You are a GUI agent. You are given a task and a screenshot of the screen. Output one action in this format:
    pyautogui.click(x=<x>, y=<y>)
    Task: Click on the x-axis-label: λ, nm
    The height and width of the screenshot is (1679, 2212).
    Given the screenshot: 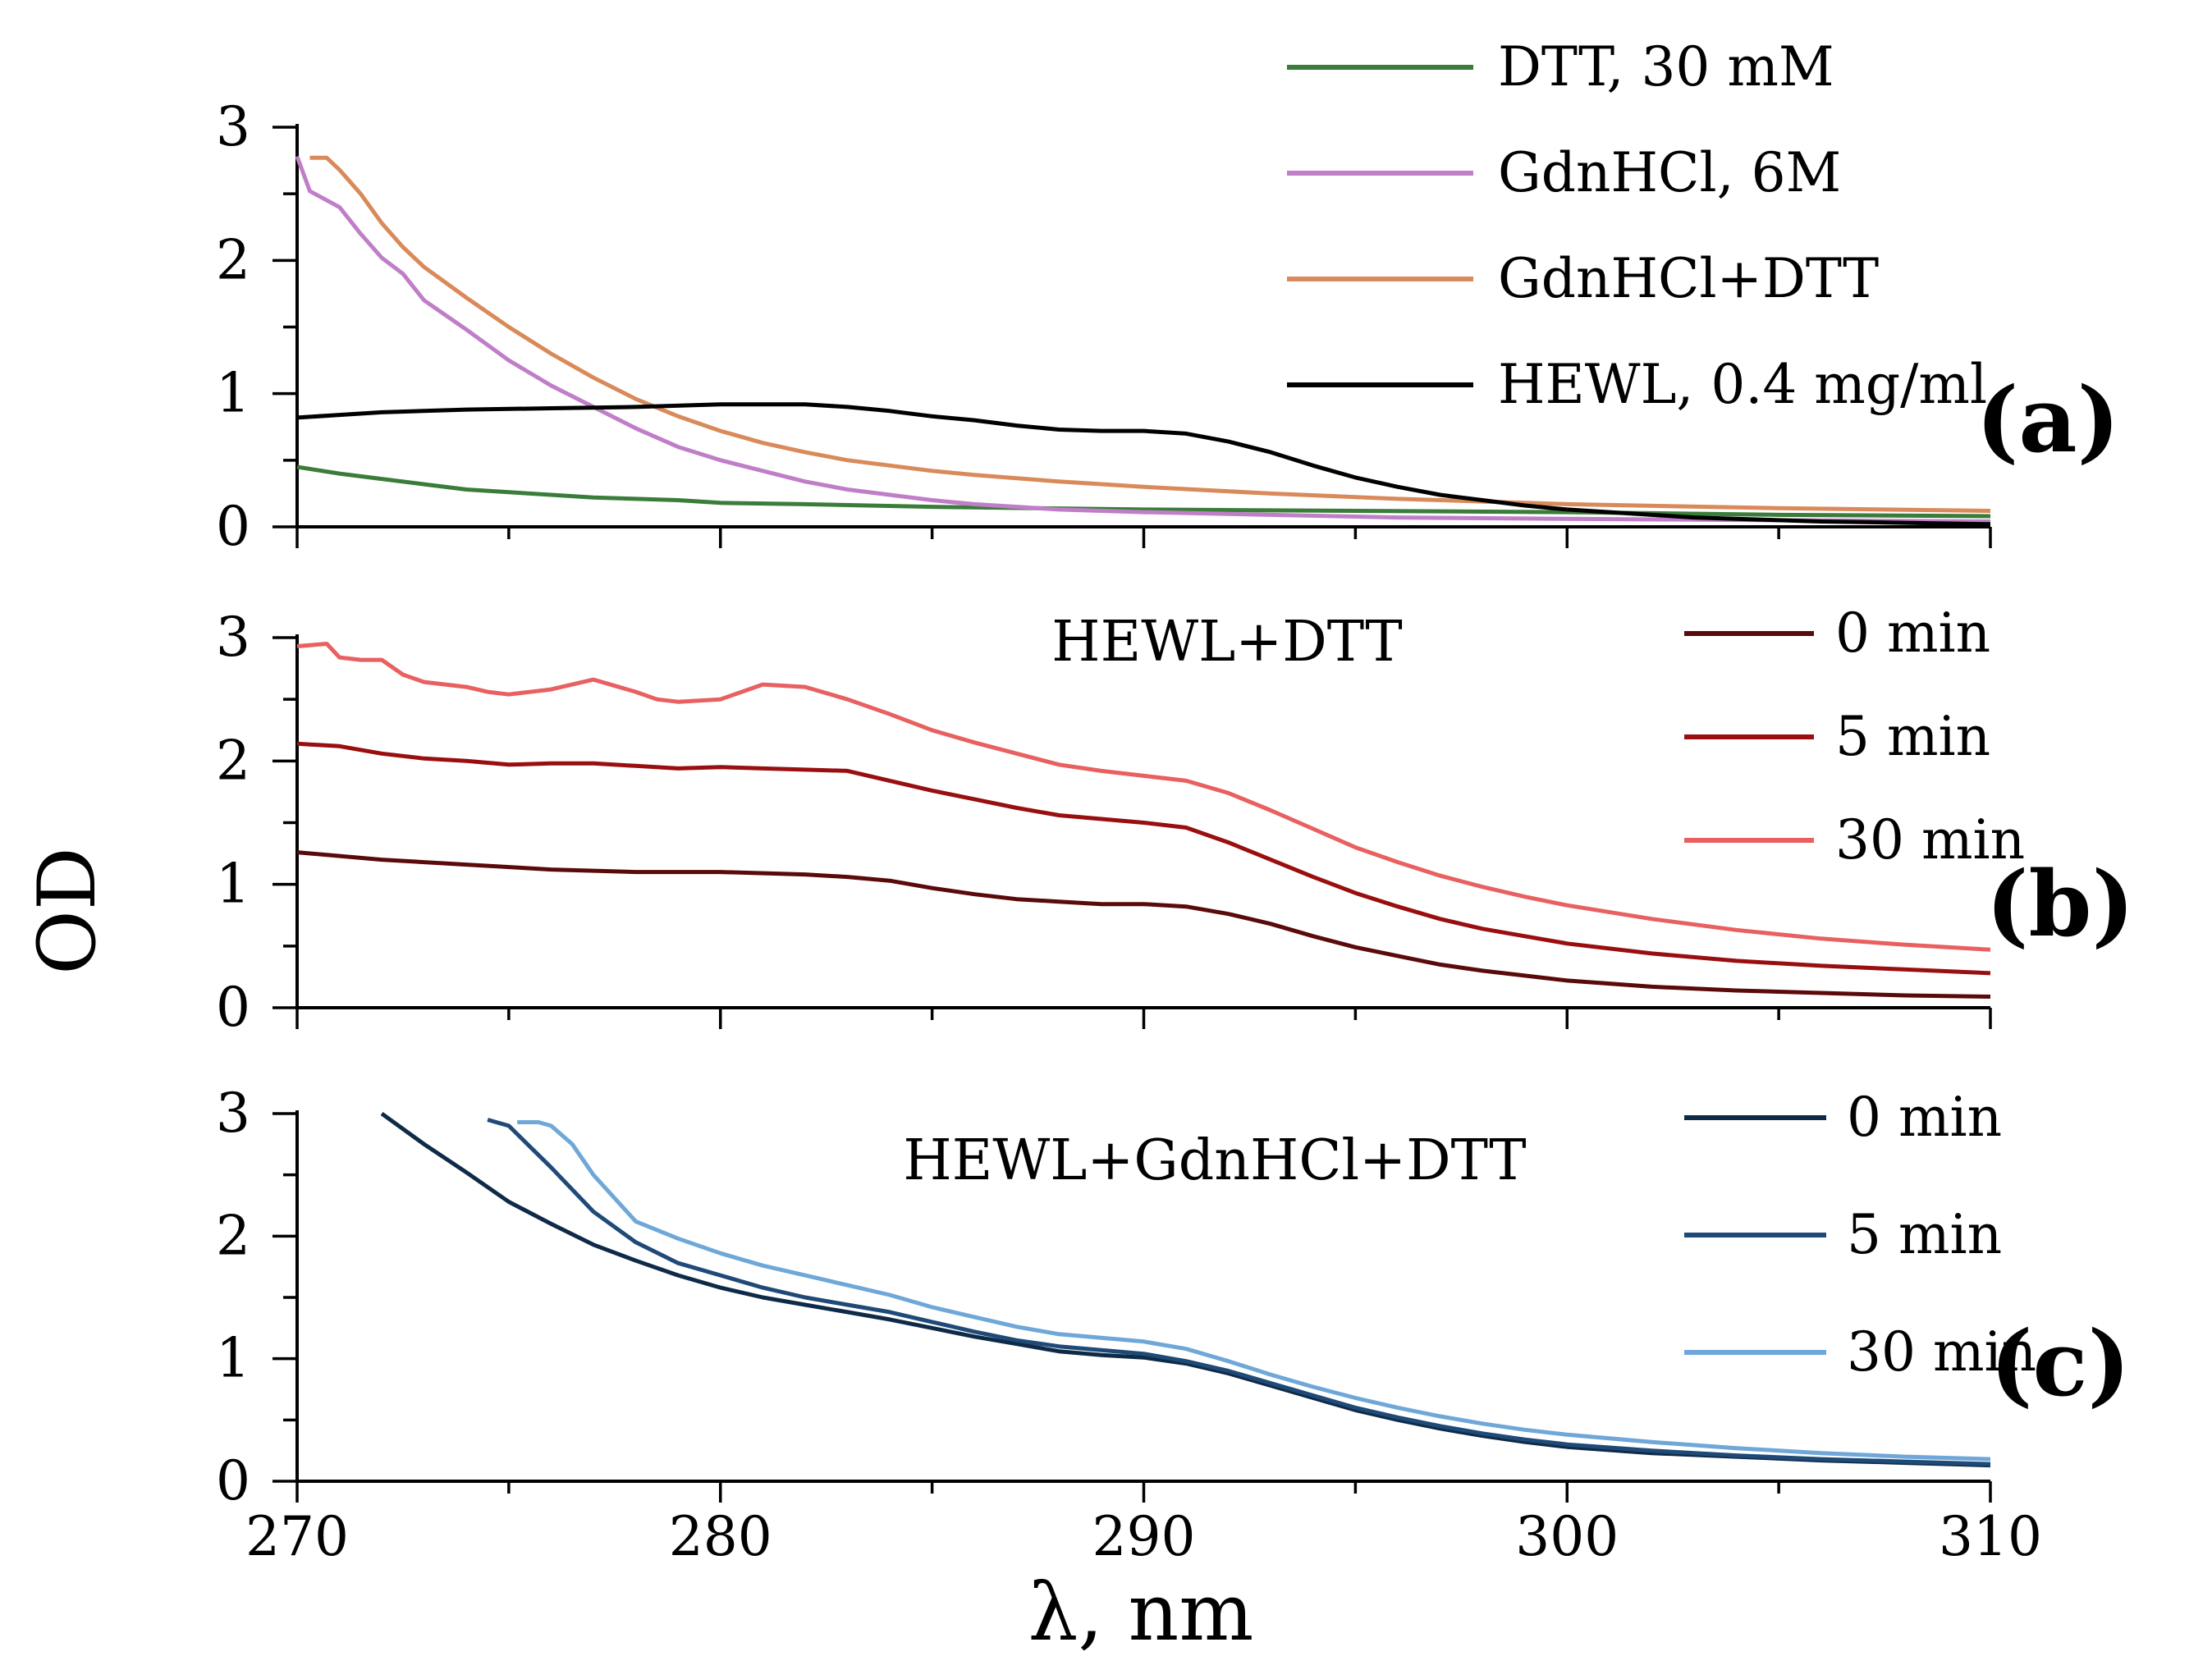 What is the action you would take?
    pyautogui.click(x=1141, y=1613)
    